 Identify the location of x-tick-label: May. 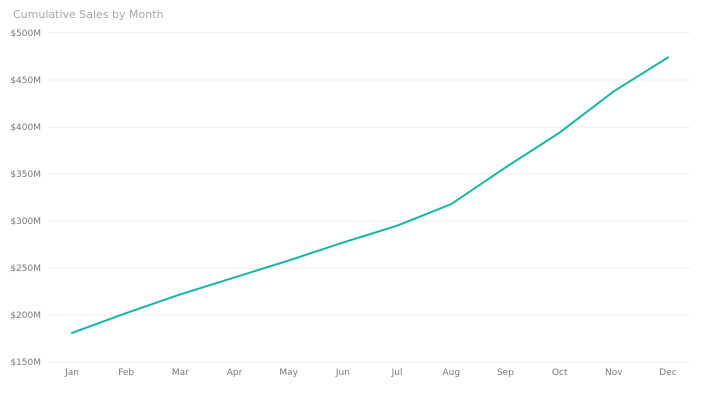
(288, 373).